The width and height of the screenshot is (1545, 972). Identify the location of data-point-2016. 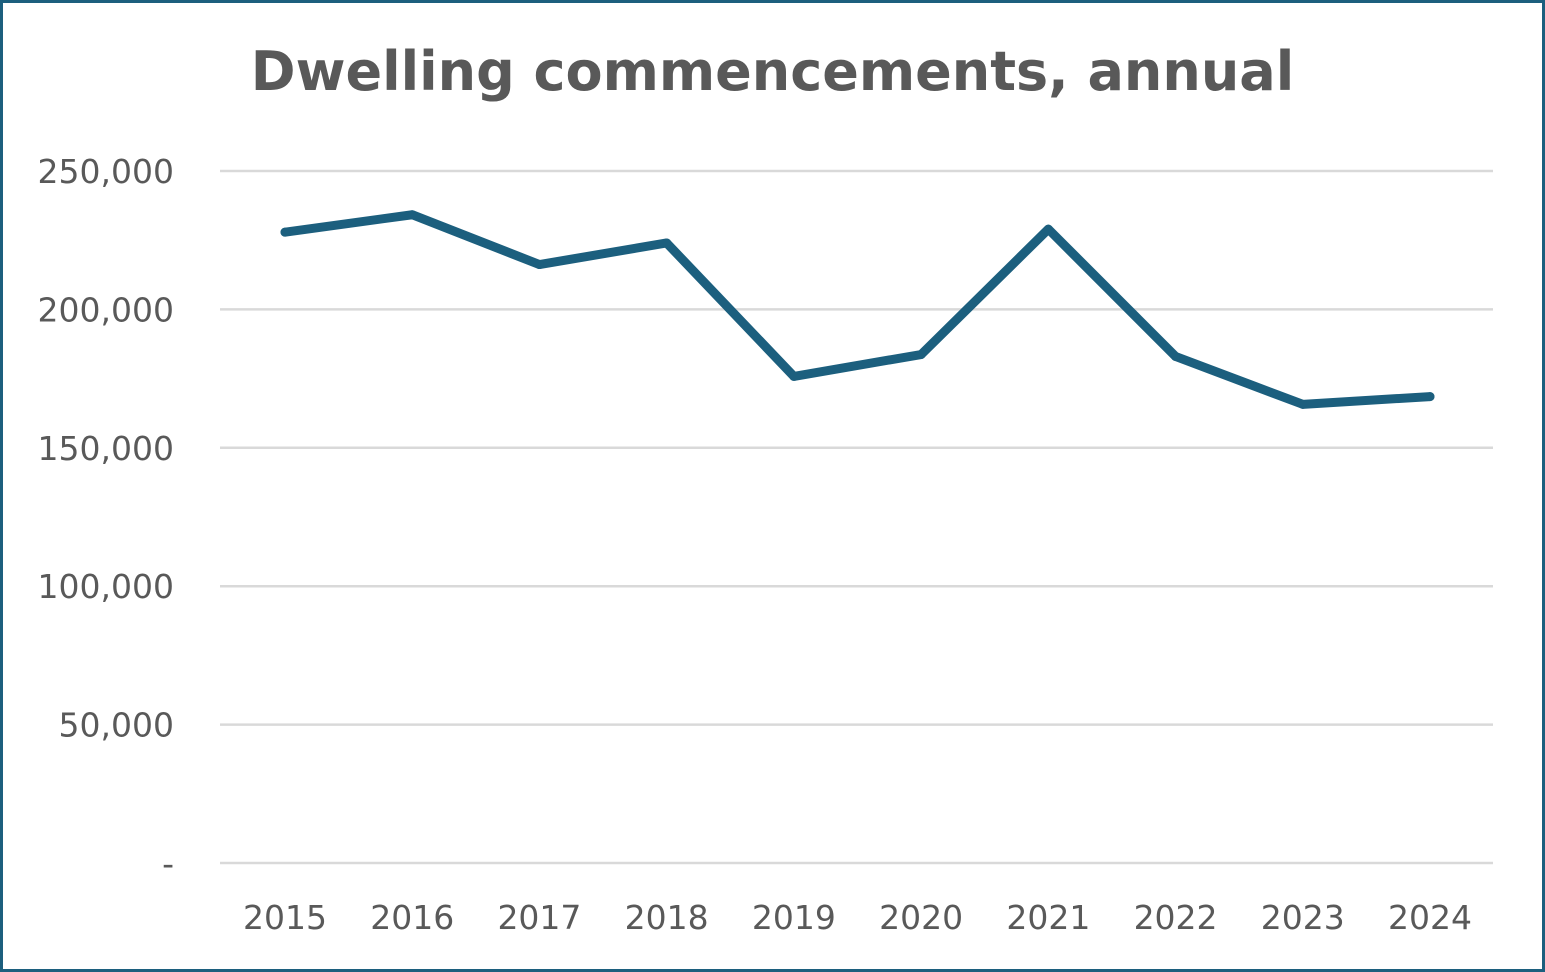
(412, 215).